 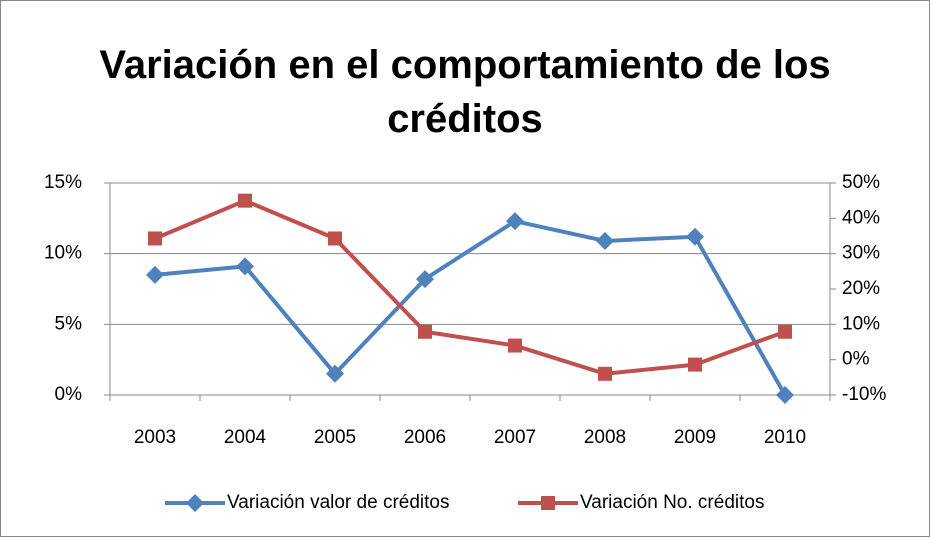 What do you see at coordinates (695, 437) in the screenshot?
I see `x-tick-label: 2009` at bounding box center [695, 437].